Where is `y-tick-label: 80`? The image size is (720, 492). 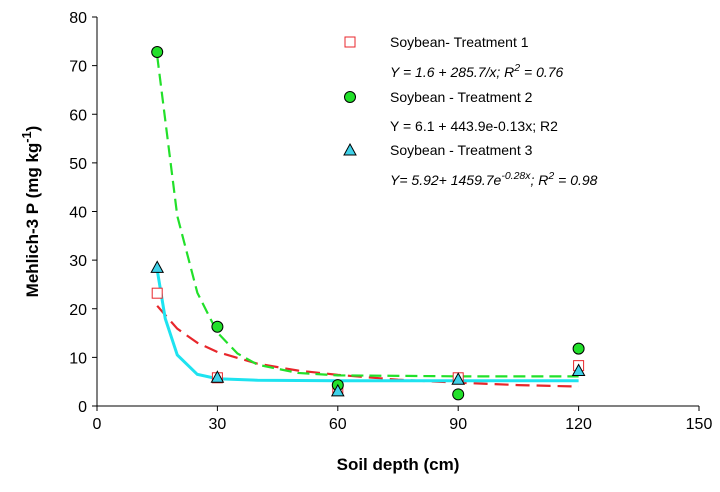 y-tick-label: 80 is located at coordinates (78, 18).